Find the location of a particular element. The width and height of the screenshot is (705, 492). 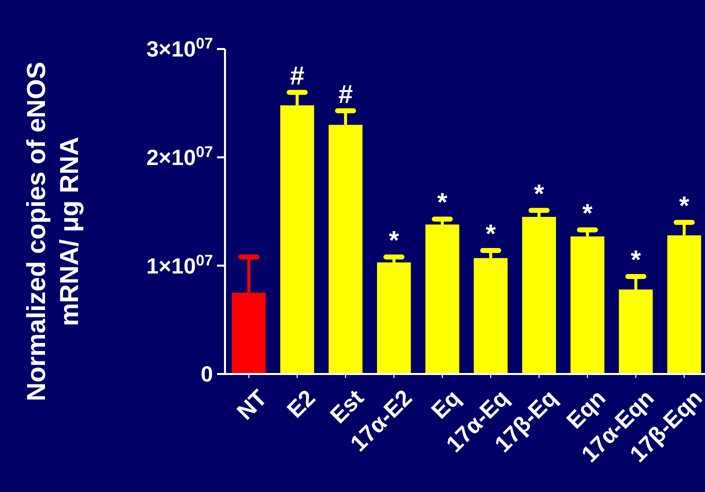

y-tick-label: 2×10$^{07}$ is located at coordinates (179, 157).